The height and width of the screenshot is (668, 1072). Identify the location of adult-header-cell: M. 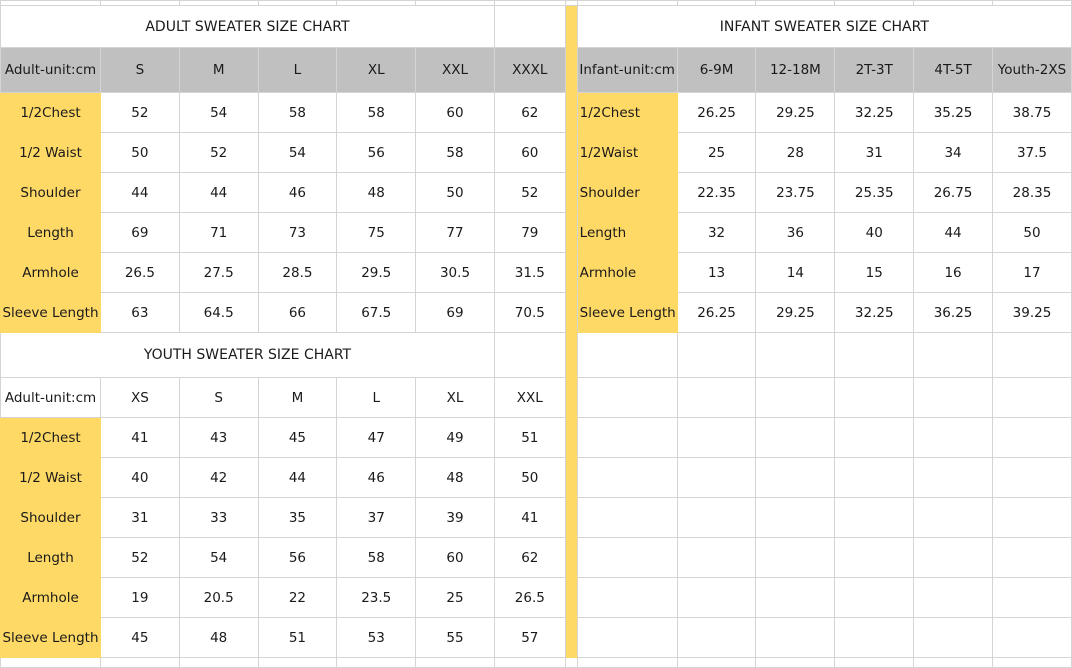
(218, 70).